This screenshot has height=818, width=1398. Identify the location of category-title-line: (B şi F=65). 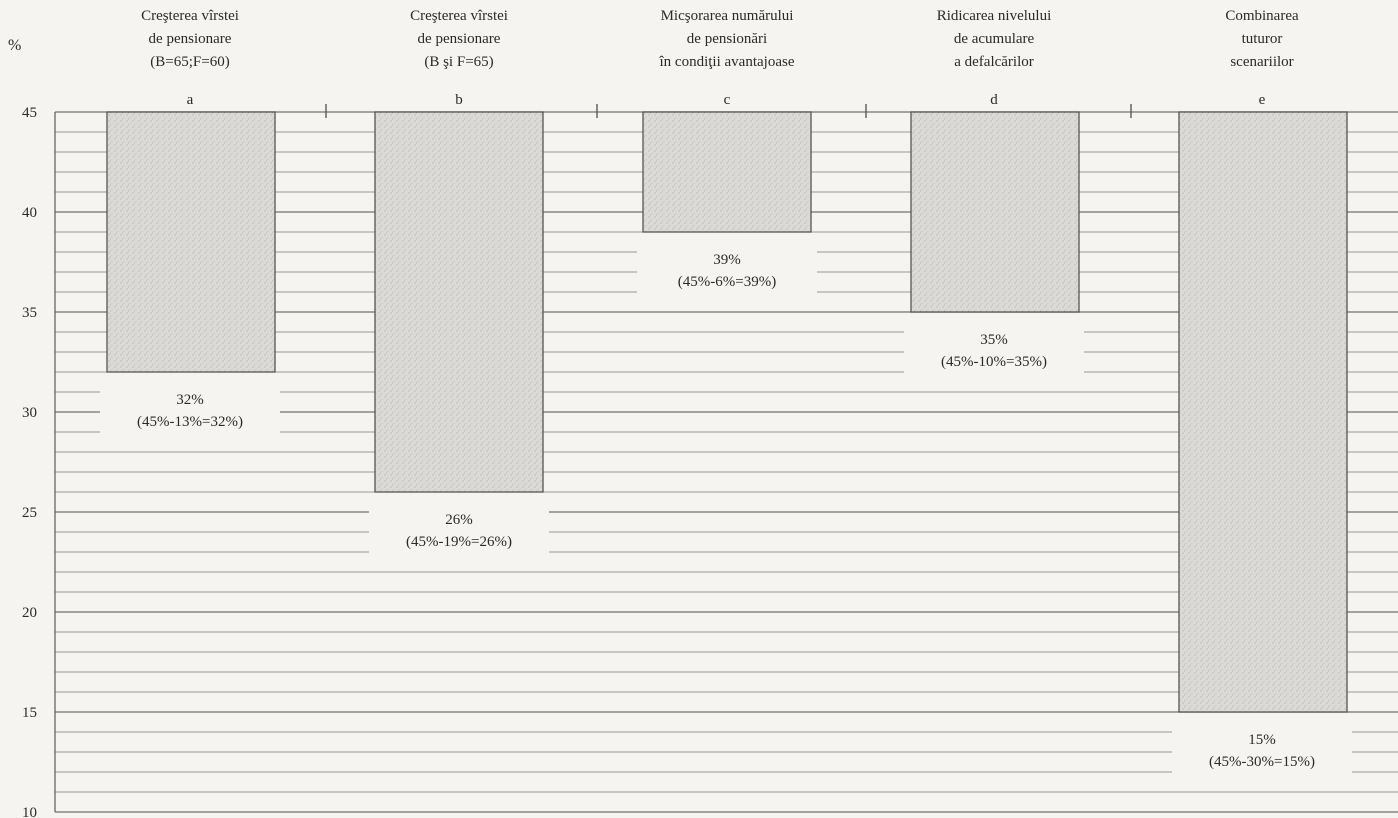
(458, 62).